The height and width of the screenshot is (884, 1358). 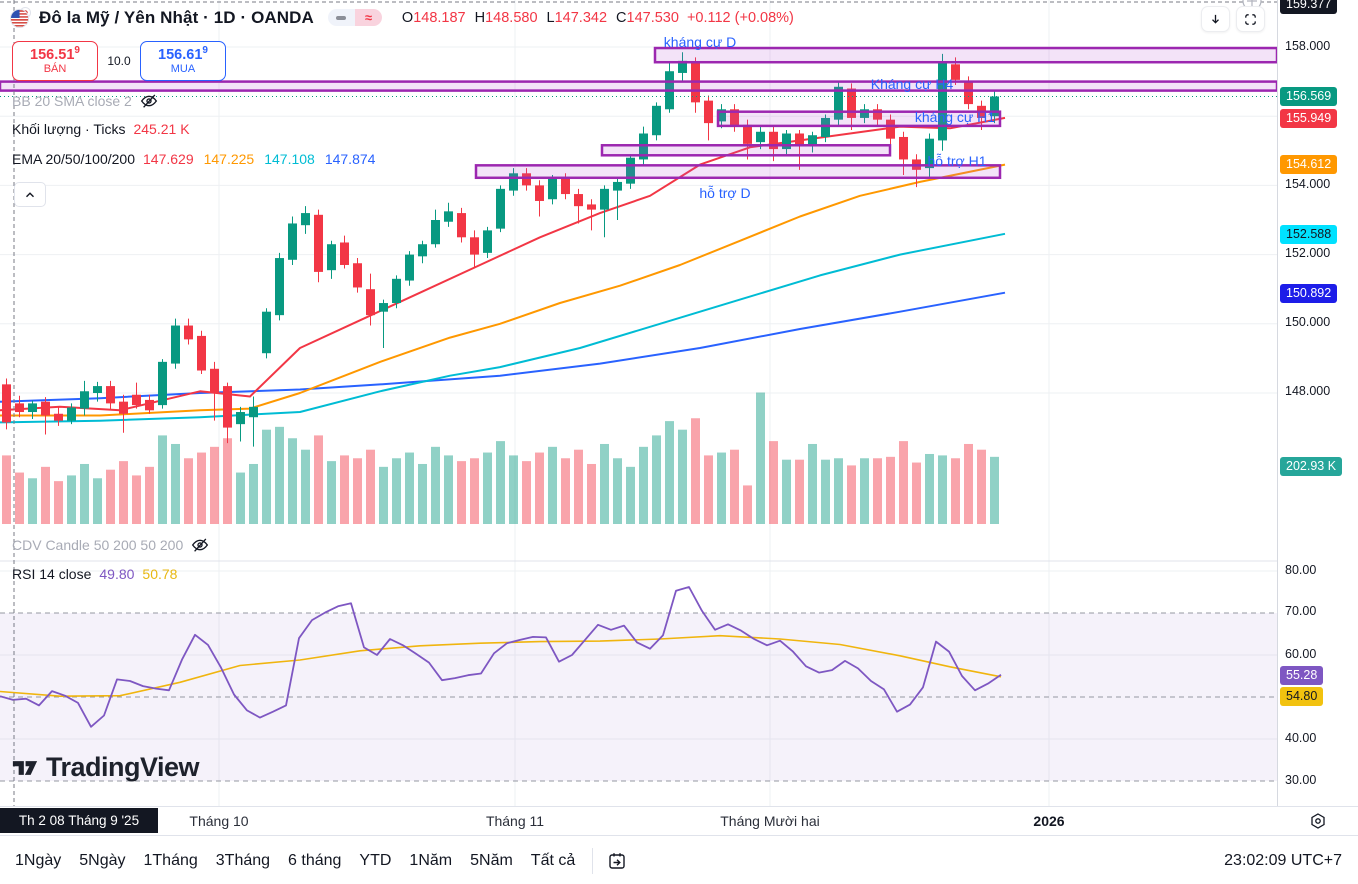 I want to click on cdv-legend-title: CDV Candle 50 200 50 200, so click(x=98, y=545).